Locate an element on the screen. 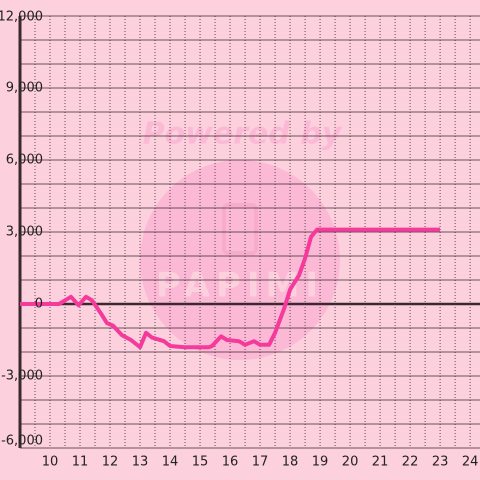  x-tick-label: 24 is located at coordinates (470, 462).